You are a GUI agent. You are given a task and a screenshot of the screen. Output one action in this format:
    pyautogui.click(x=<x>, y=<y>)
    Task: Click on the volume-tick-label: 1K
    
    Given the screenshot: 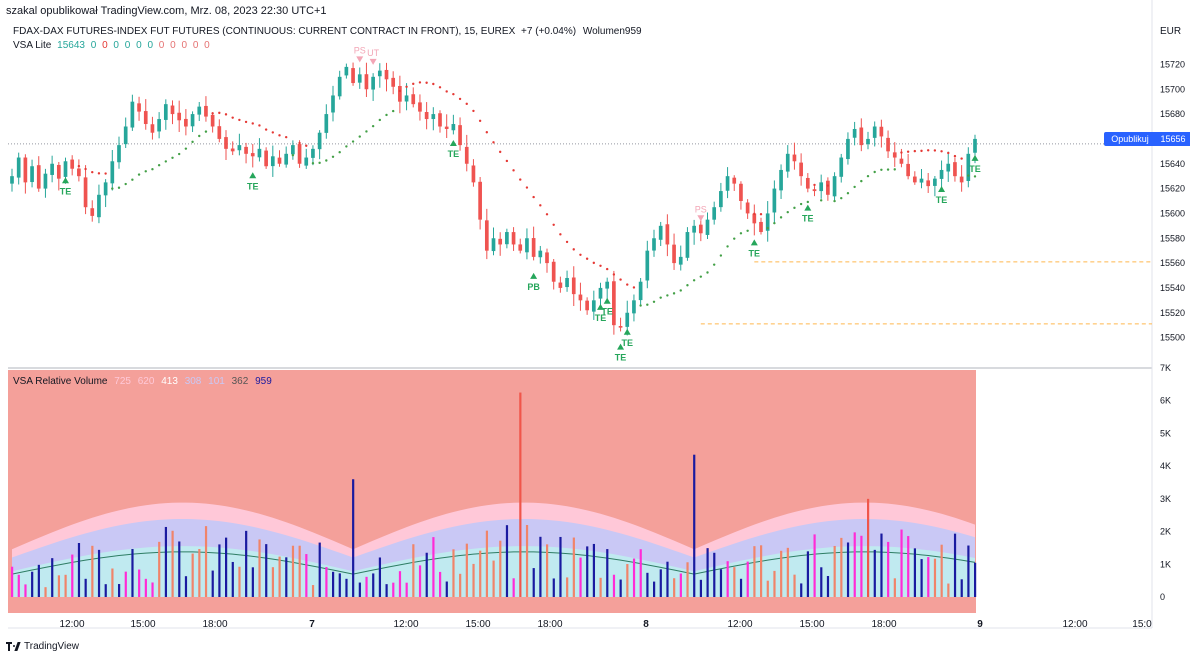 What is the action you would take?
    pyautogui.click(x=1165, y=564)
    